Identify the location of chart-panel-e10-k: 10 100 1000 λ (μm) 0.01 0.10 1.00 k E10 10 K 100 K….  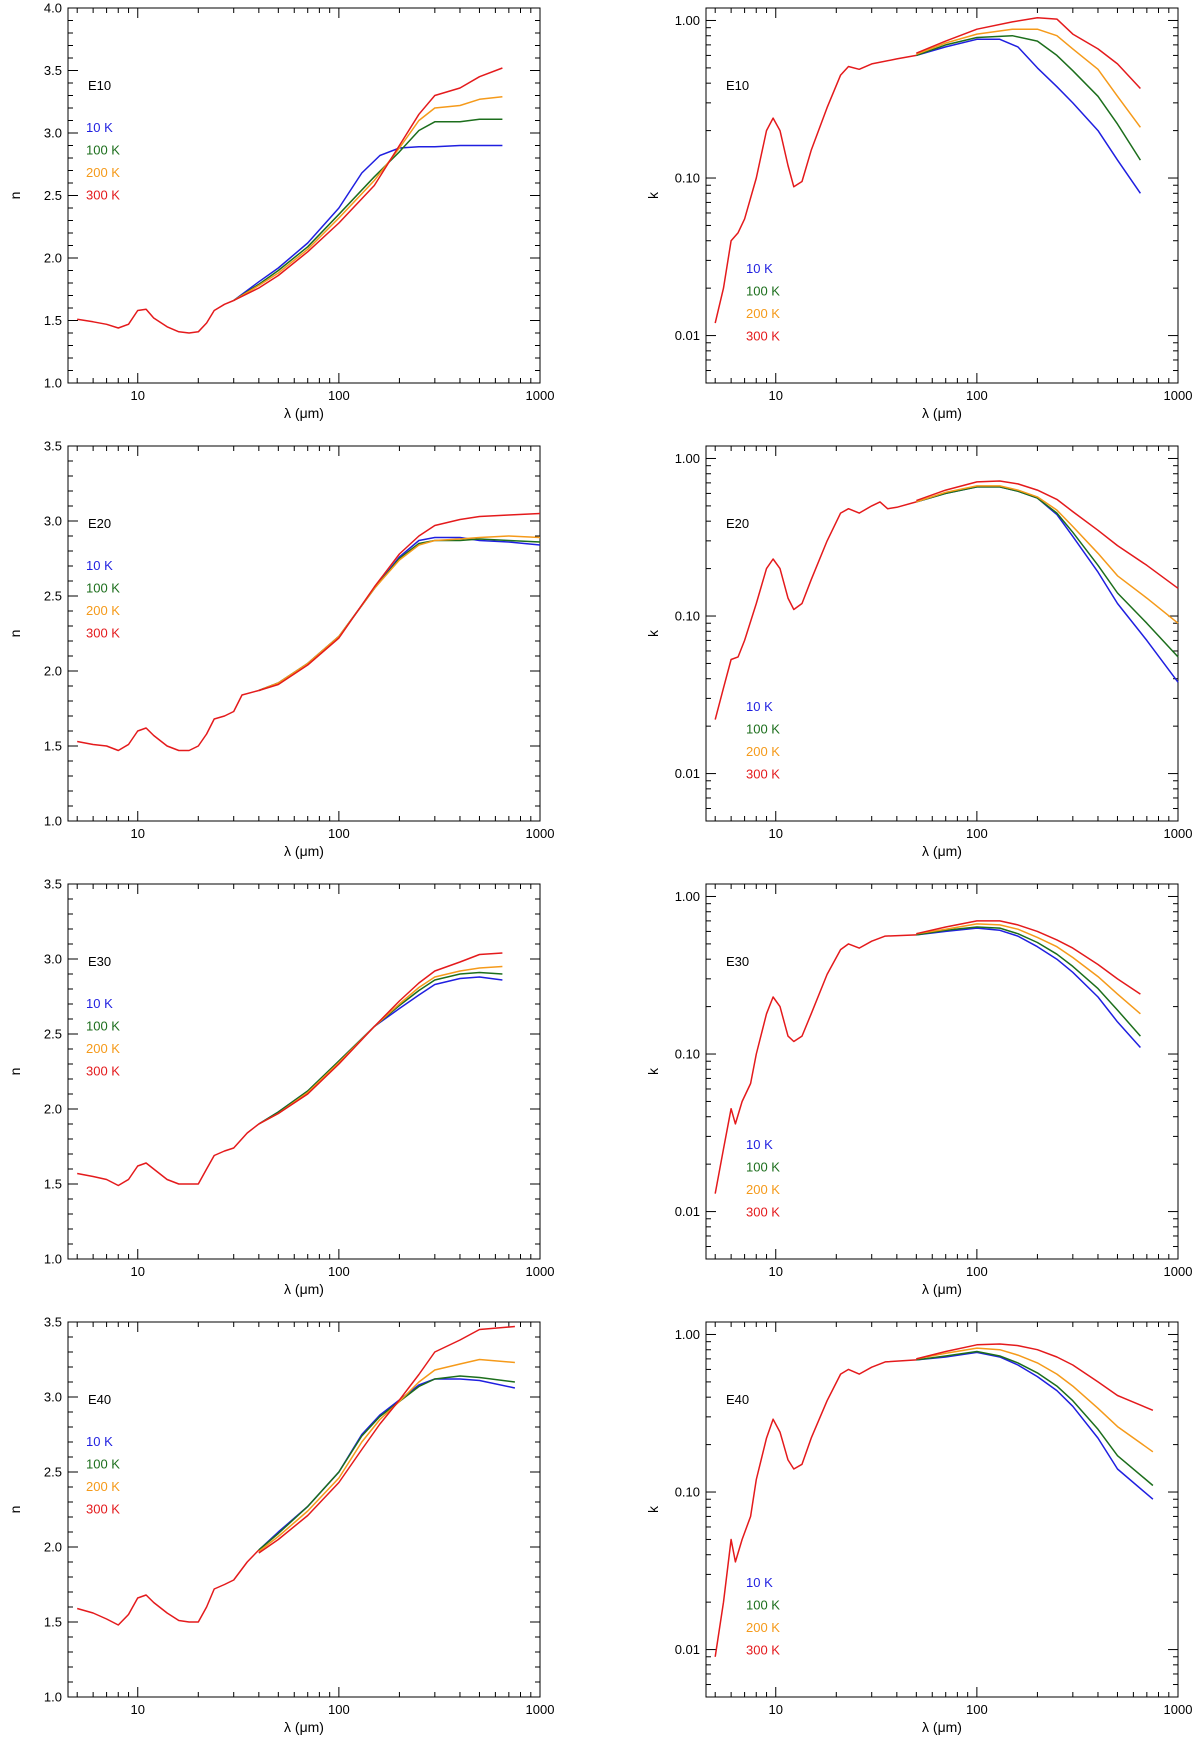
(919, 214).